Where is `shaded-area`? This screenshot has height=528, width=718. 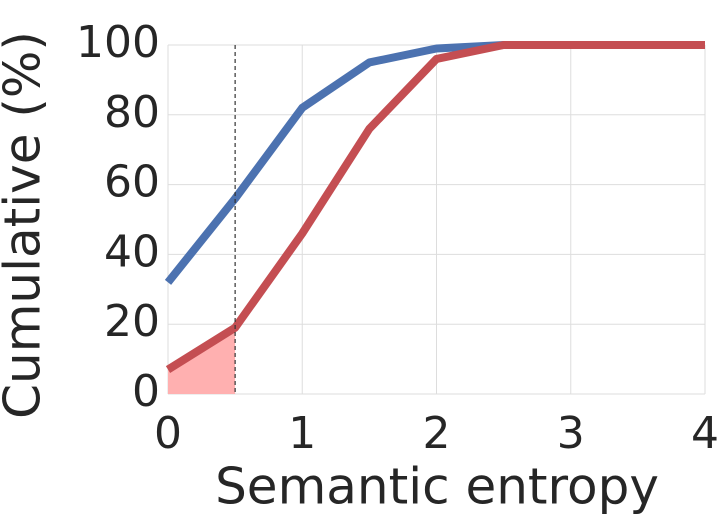
shaded-area is located at coordinates (202, 360).